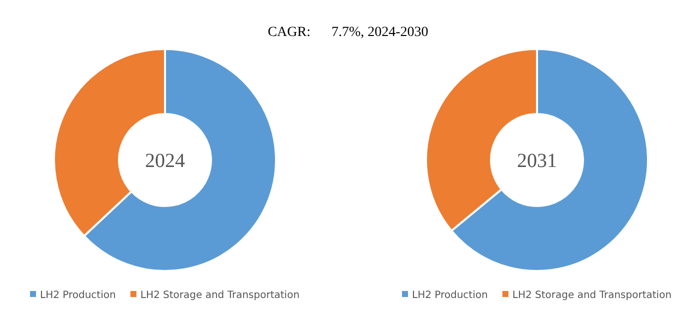 The image size is (697, 322). Describe the element at coordinates (537, 161) in the screenshot. I see `text: 2031` at that location.